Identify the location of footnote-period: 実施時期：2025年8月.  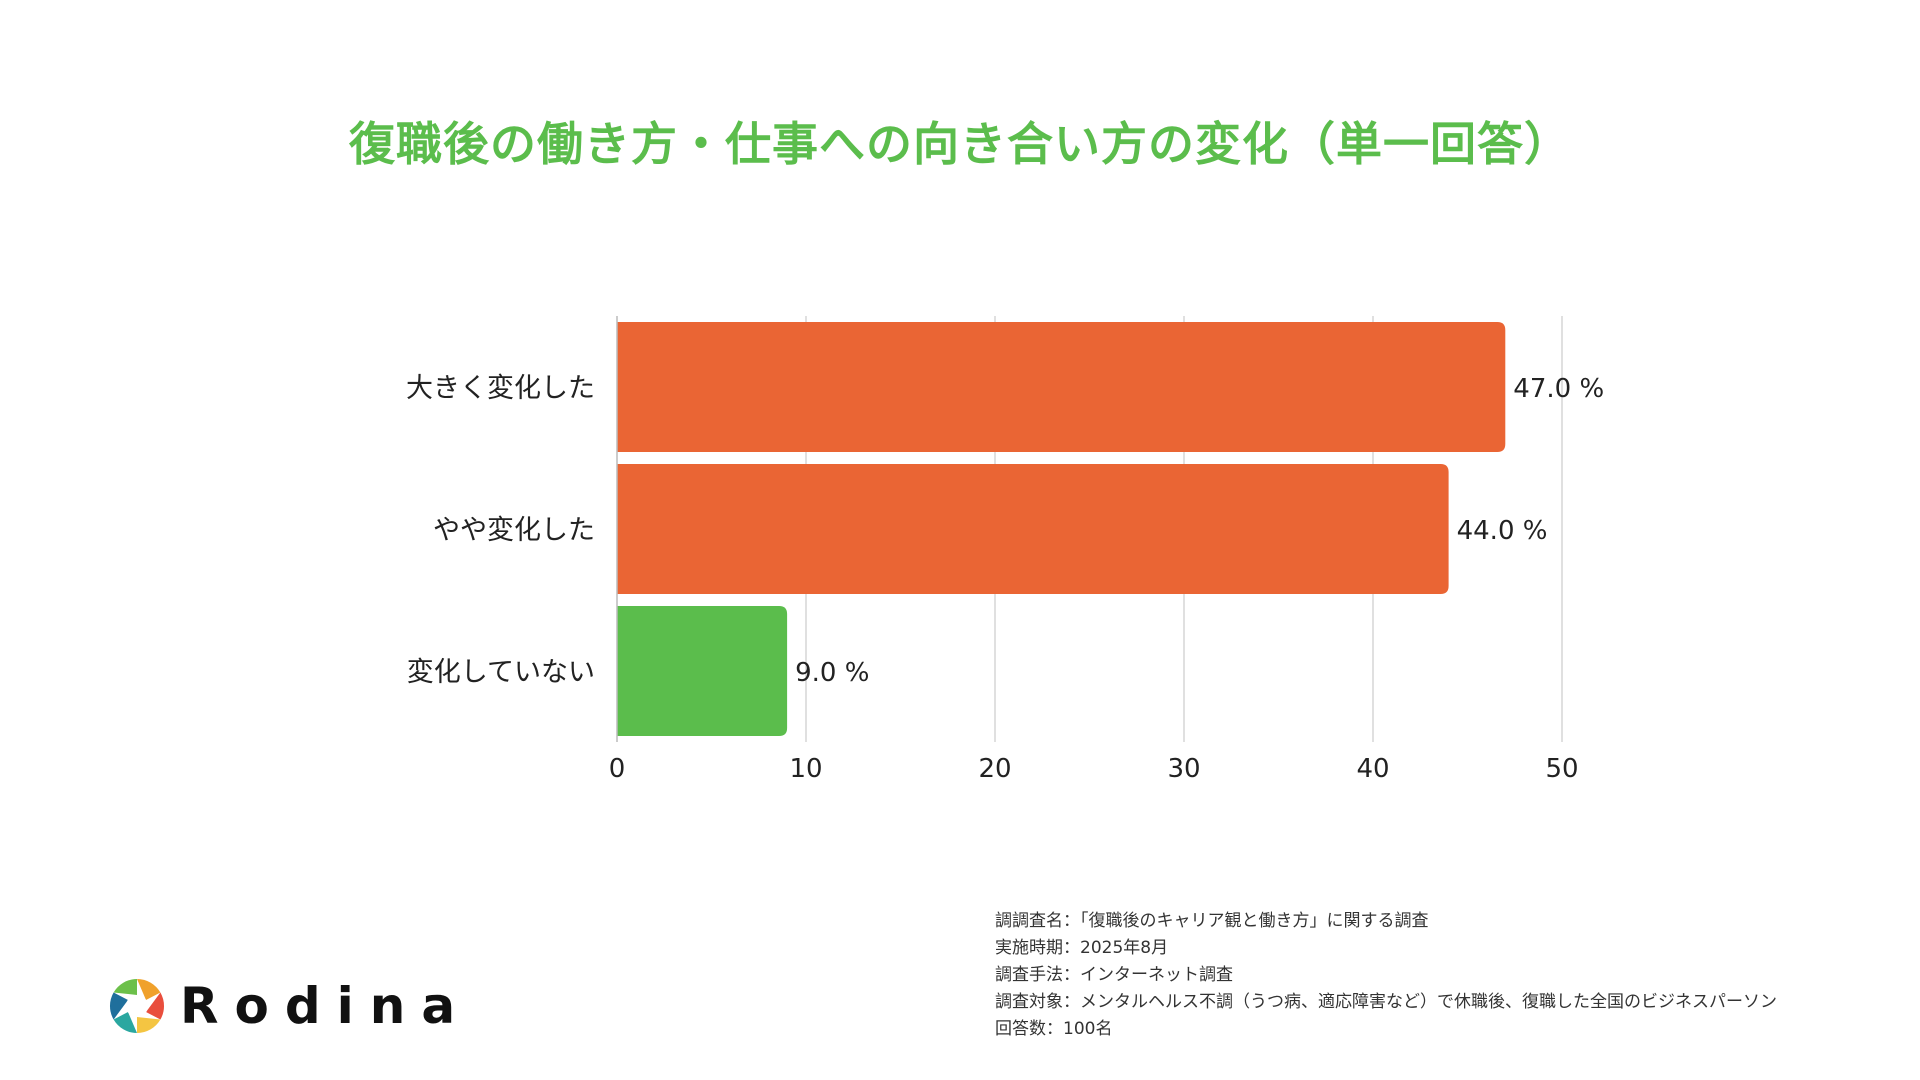
(1082, 948).